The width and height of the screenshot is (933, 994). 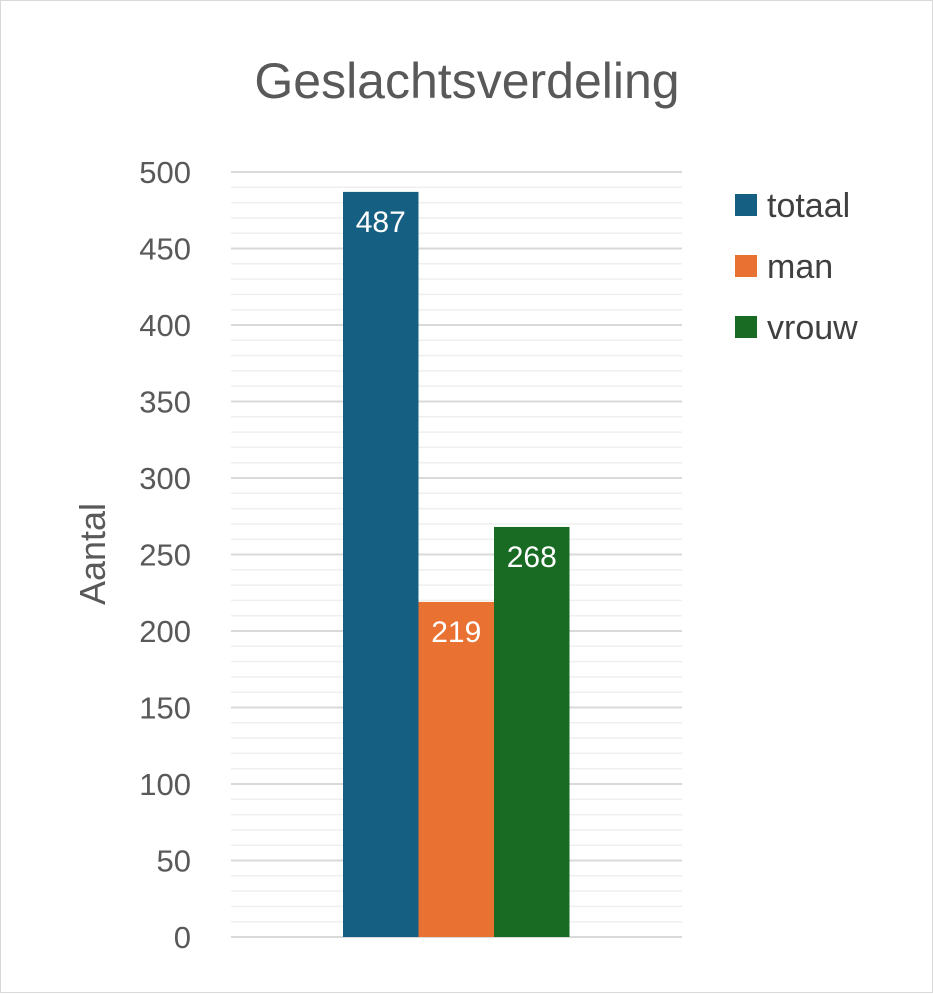 I want to click on y-axis-tick-labels: 0 50 100 150 200 250 300 350 400 450 500, so click(x=165, y=555).